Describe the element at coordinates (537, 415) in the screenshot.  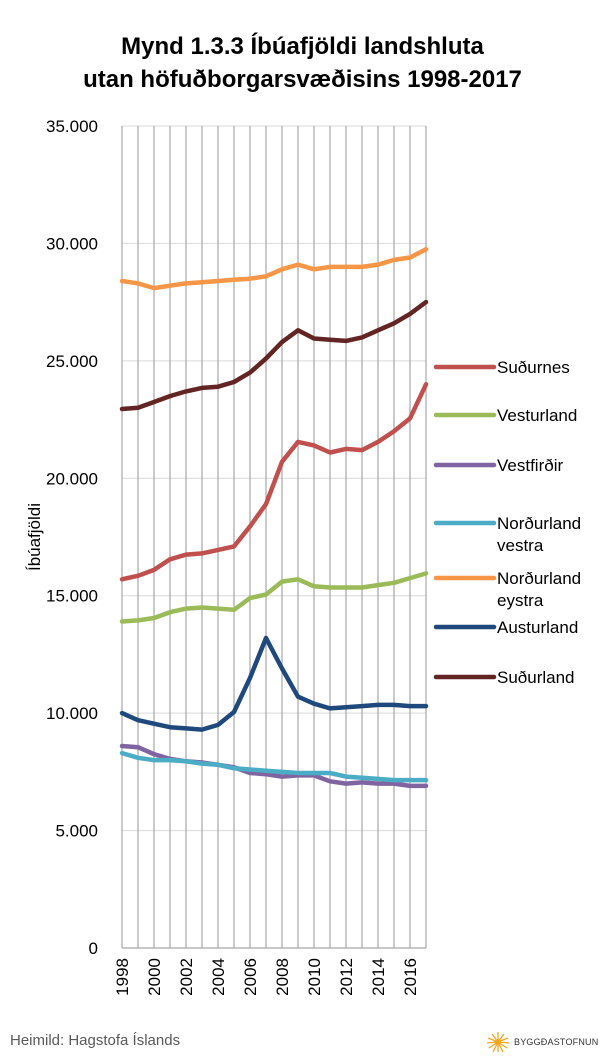
I see `legend-label: Vesturland` at that location.